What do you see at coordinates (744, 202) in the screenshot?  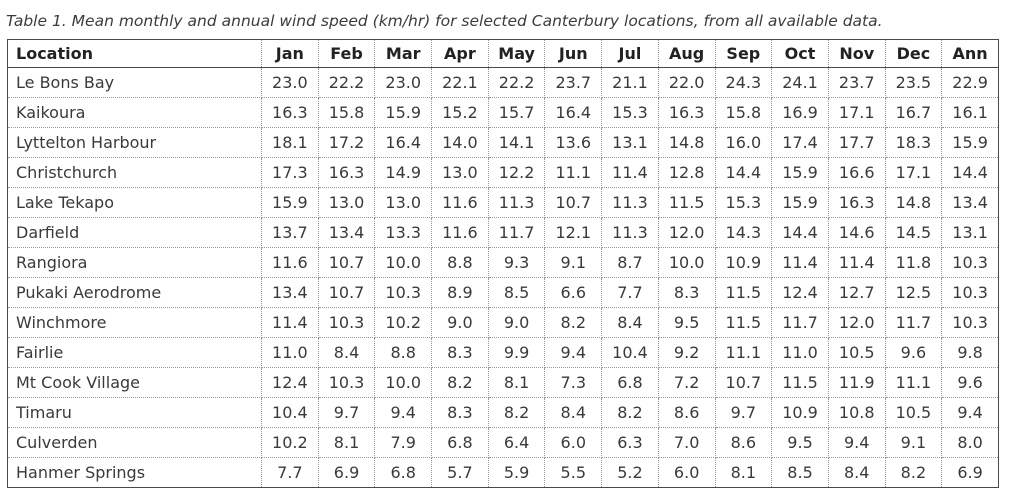 I see `wind-speed-cell: 15.3` at bounding box center [744, 202].